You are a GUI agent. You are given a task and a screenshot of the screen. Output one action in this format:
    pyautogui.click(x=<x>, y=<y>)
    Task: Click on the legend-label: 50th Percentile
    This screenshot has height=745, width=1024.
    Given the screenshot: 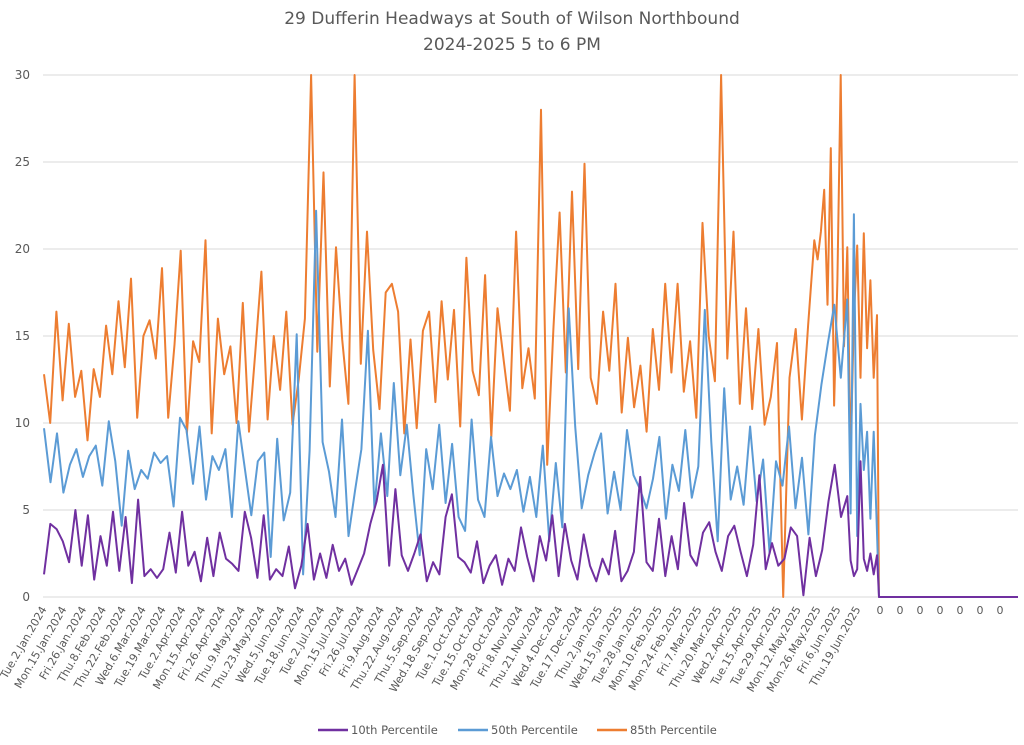 What is the action you would take?
    pyautogui.click(x=534, y=730)
    